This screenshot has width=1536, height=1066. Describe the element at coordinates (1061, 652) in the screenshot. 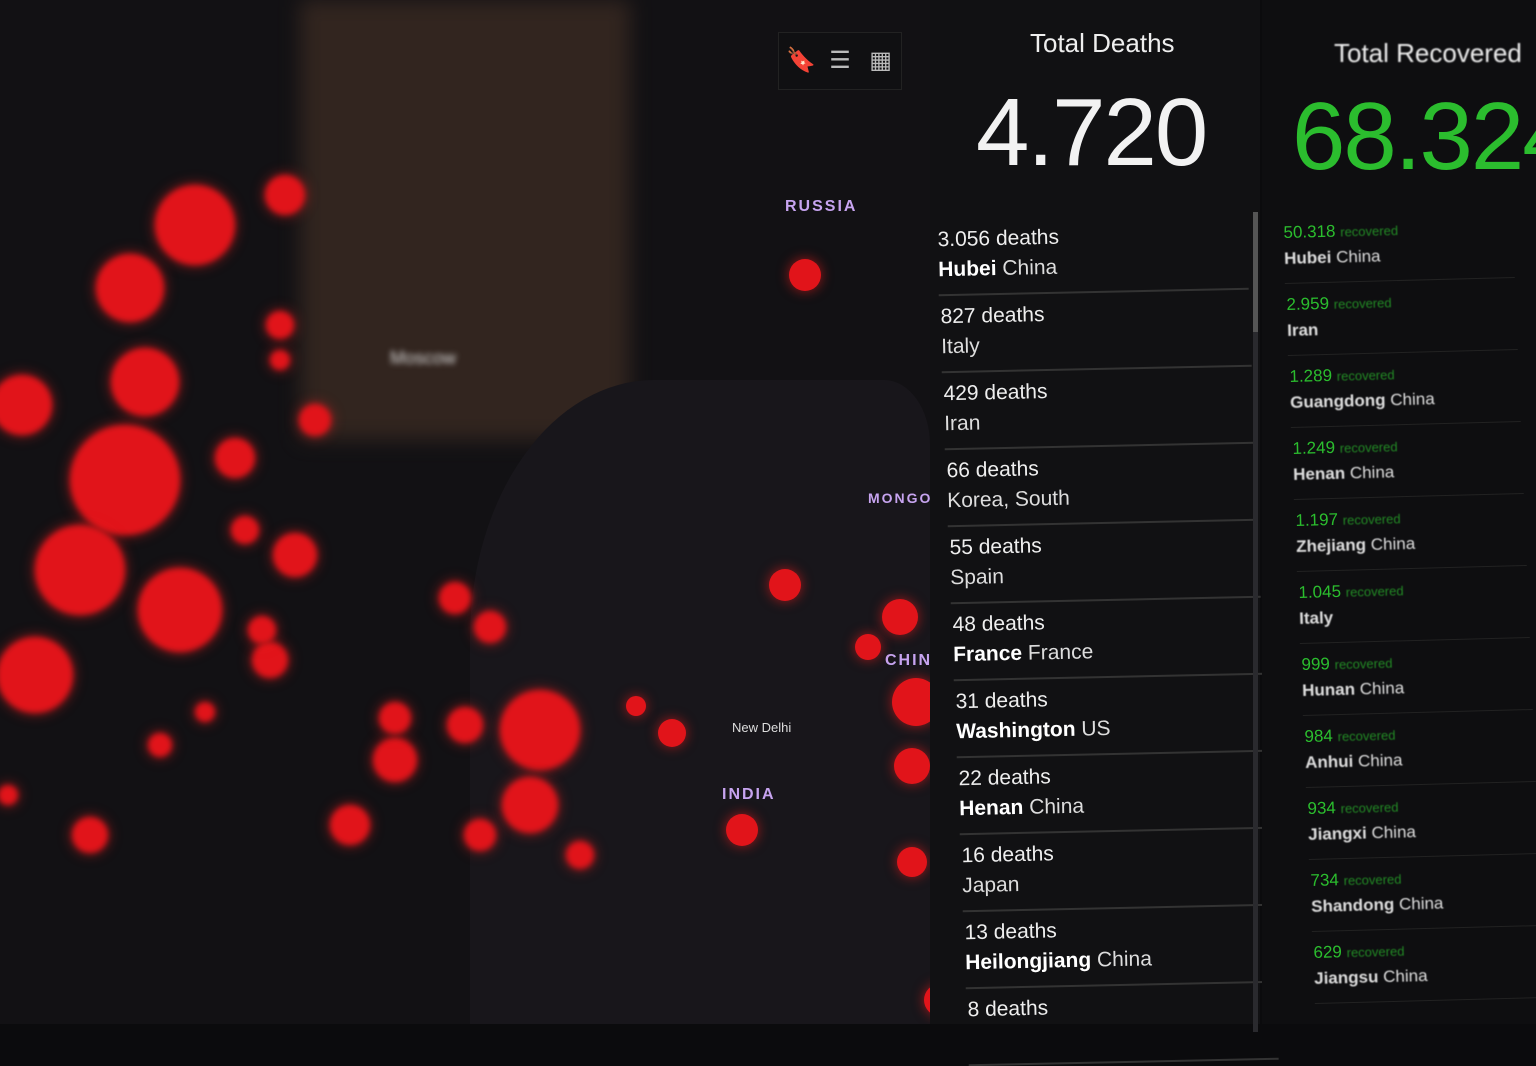

I see `death-country: France` at that location.